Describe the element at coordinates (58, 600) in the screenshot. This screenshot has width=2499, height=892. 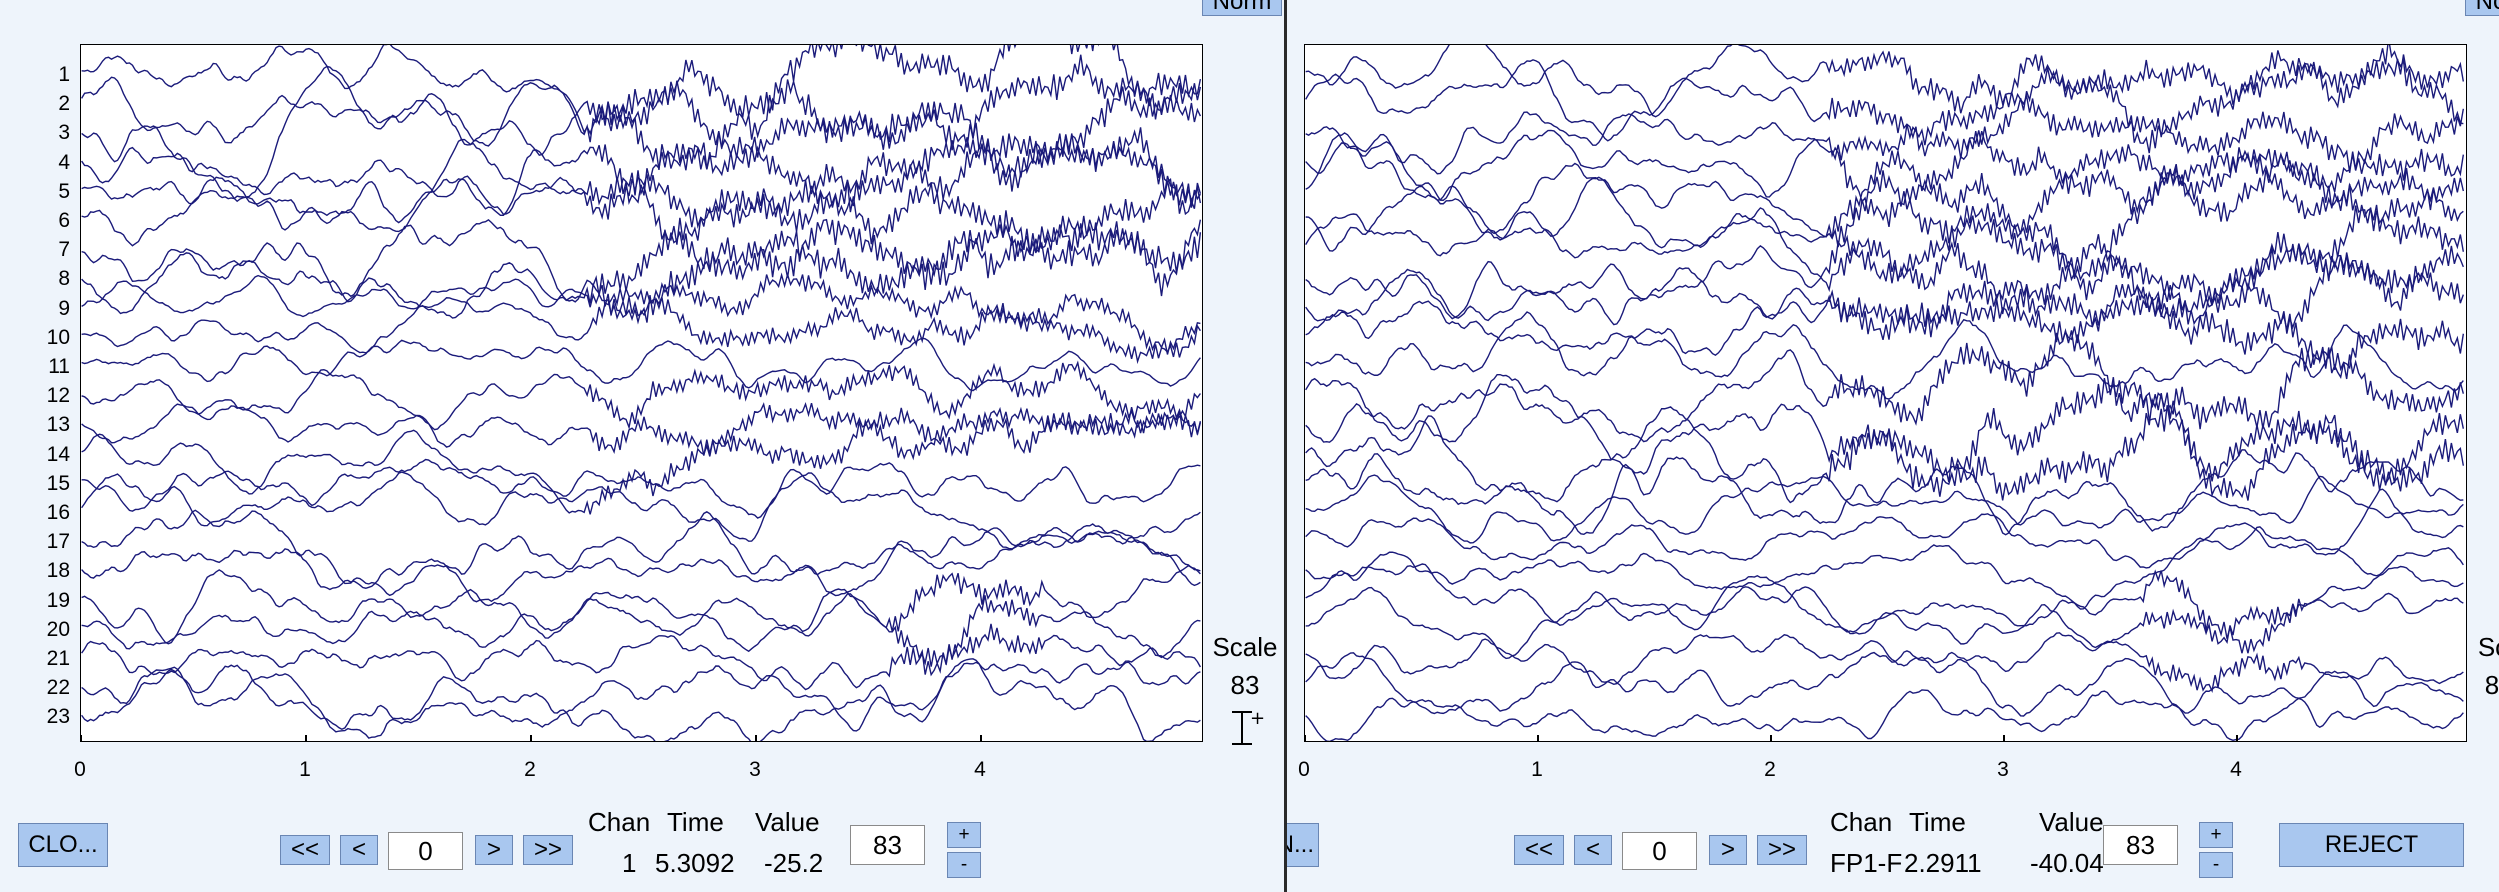
I see `channel-label: 19` at that location.